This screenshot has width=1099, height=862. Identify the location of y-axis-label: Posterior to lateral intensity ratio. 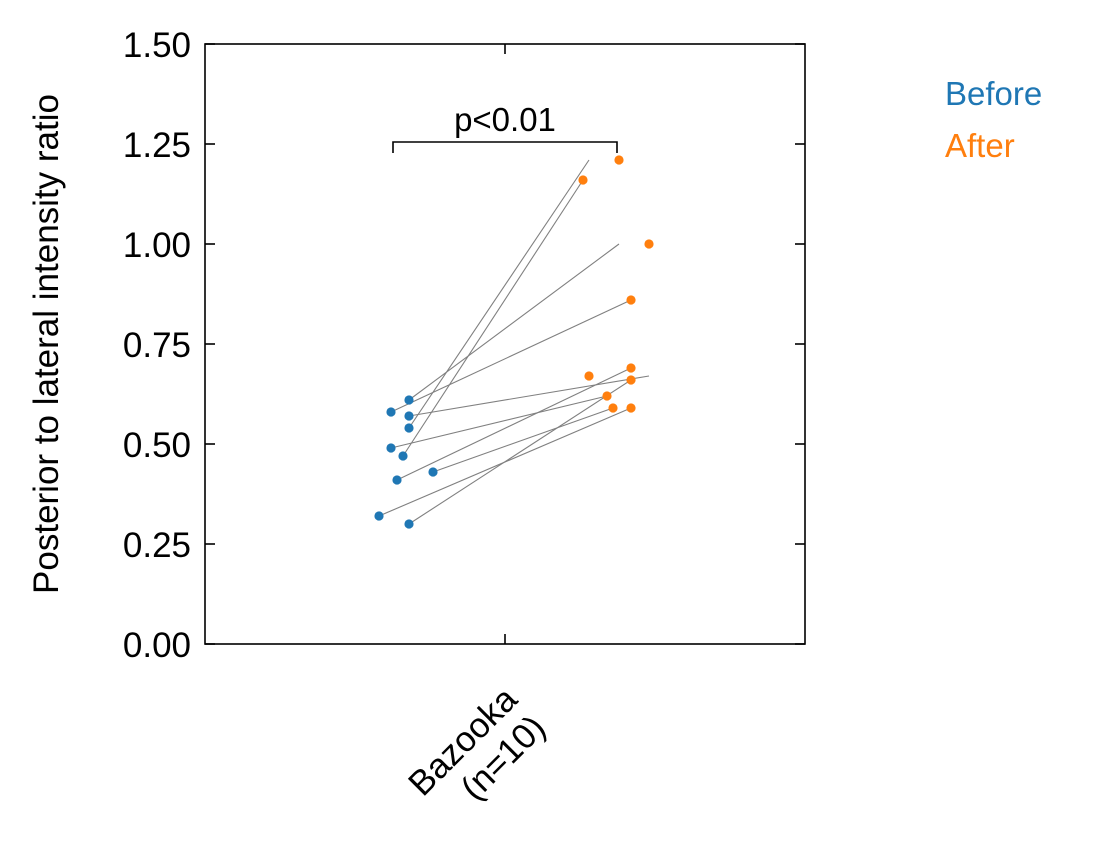
(46, 344).